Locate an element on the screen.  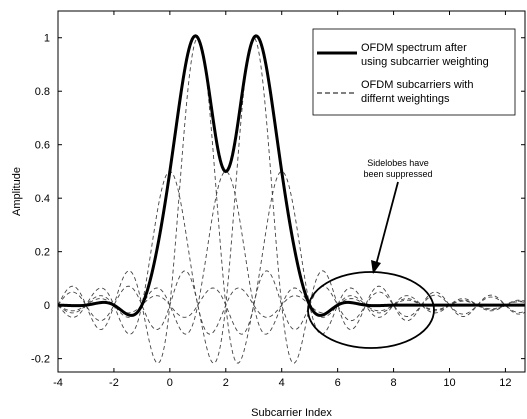
annotation-line2: been suppressed is located at coordinates (397, 174).